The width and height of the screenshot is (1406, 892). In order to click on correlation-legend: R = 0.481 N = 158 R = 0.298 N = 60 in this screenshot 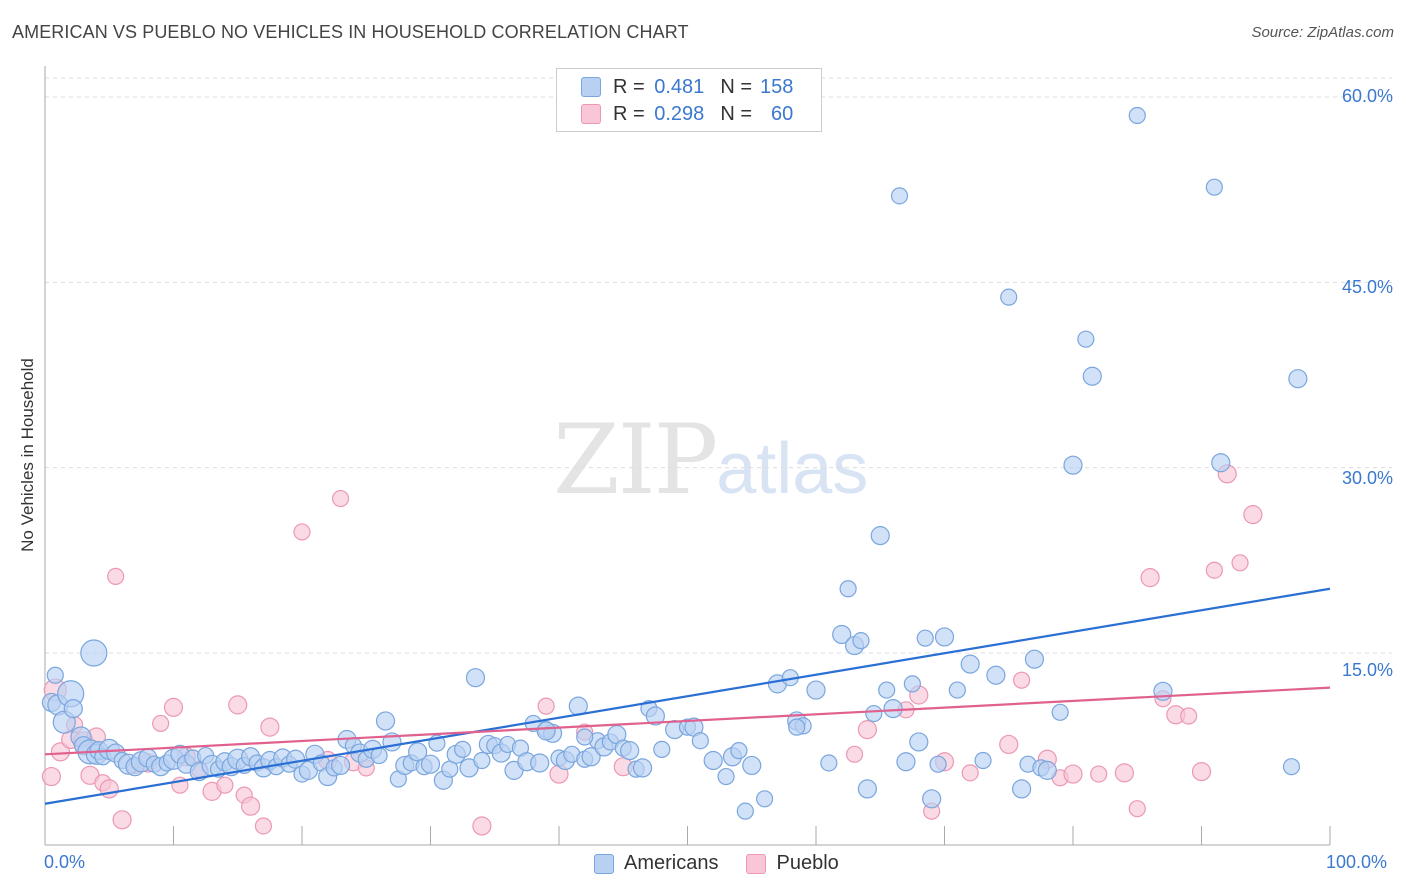, I will do `click(689, 100)`.